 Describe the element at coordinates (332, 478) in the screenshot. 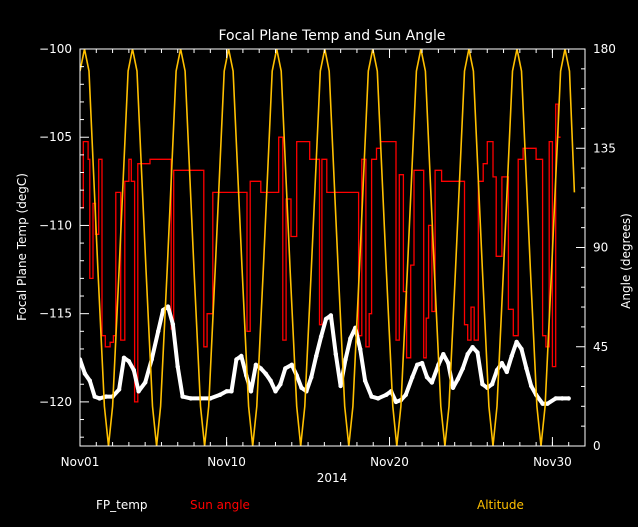

I see `x-axis-label: 2014` at that location.